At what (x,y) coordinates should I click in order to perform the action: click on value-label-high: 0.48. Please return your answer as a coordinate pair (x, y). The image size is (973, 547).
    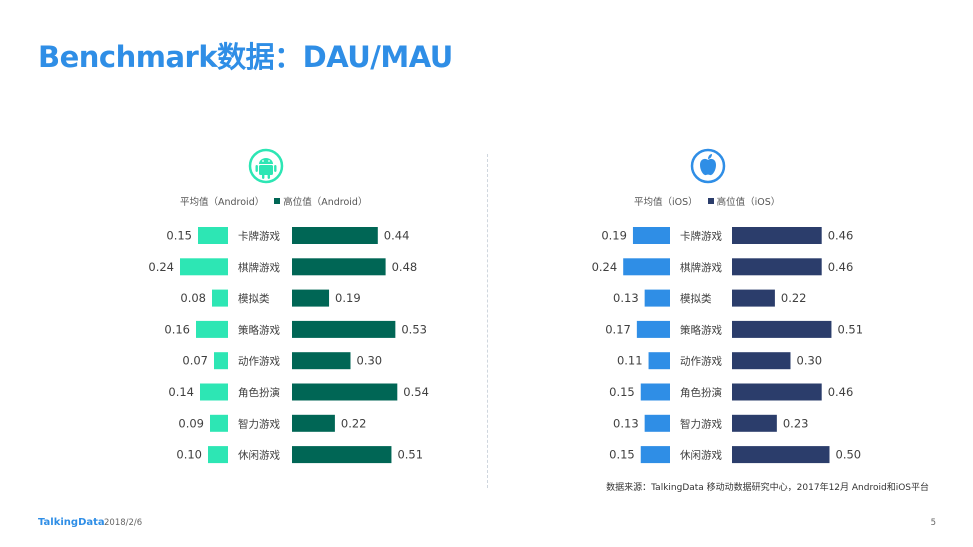
    Looking at the image, I should click on (405, 267).